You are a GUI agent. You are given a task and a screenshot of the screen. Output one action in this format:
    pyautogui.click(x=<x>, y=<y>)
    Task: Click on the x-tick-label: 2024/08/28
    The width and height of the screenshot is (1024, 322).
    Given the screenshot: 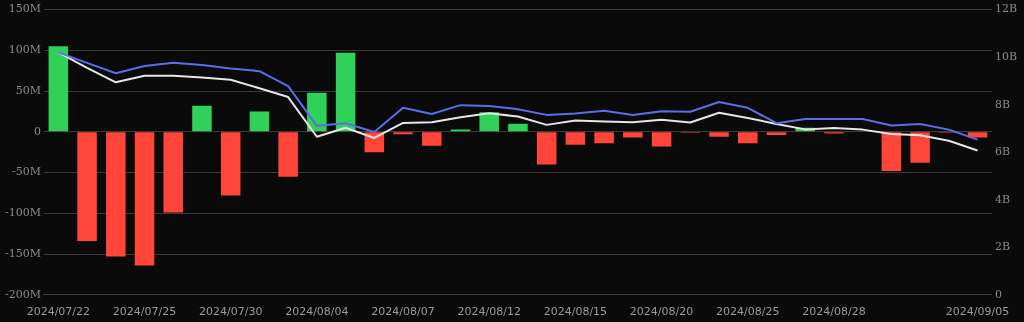 What is the action you would take?
    pyautogui.click(x=834, y=312)
    